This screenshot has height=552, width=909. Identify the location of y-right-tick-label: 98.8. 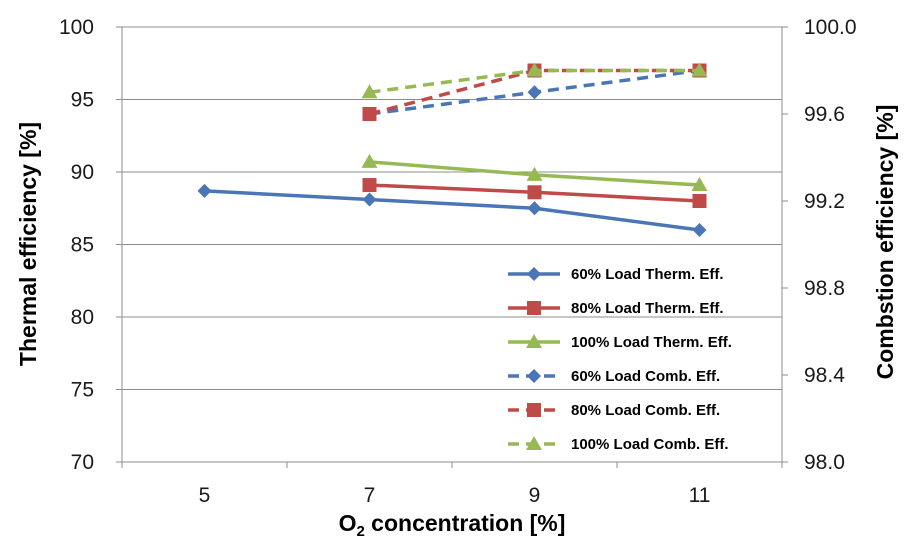
(824, 288).